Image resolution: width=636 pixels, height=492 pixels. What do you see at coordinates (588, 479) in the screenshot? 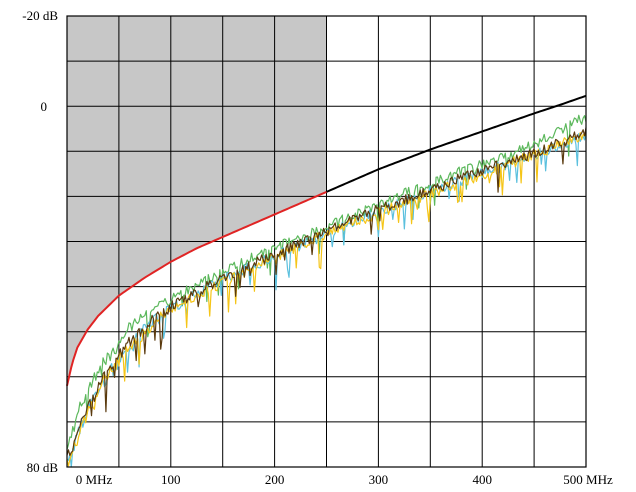
I see `x-tick-label: 500 MHz` at bounding box center [588, 479].